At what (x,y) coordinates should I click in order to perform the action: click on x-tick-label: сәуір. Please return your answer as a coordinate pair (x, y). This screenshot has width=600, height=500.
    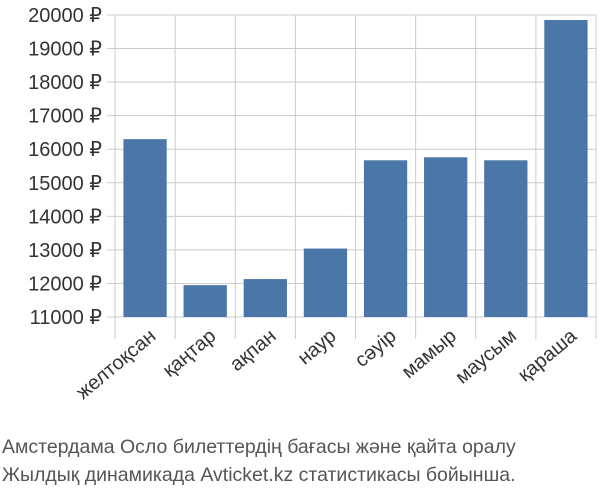
    Looking at the image, I should click on (376, 348).